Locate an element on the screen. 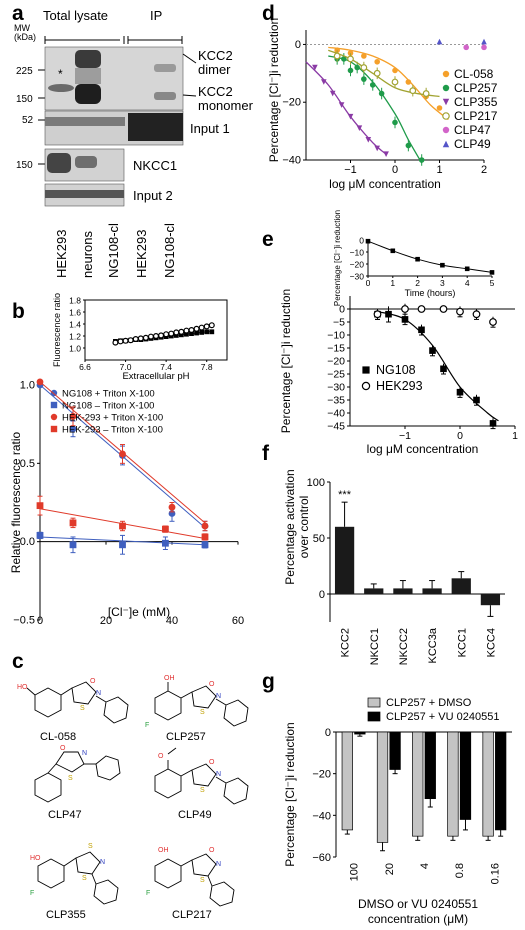  structure-cl058: HO O N S is located at coordinates (73, 701).